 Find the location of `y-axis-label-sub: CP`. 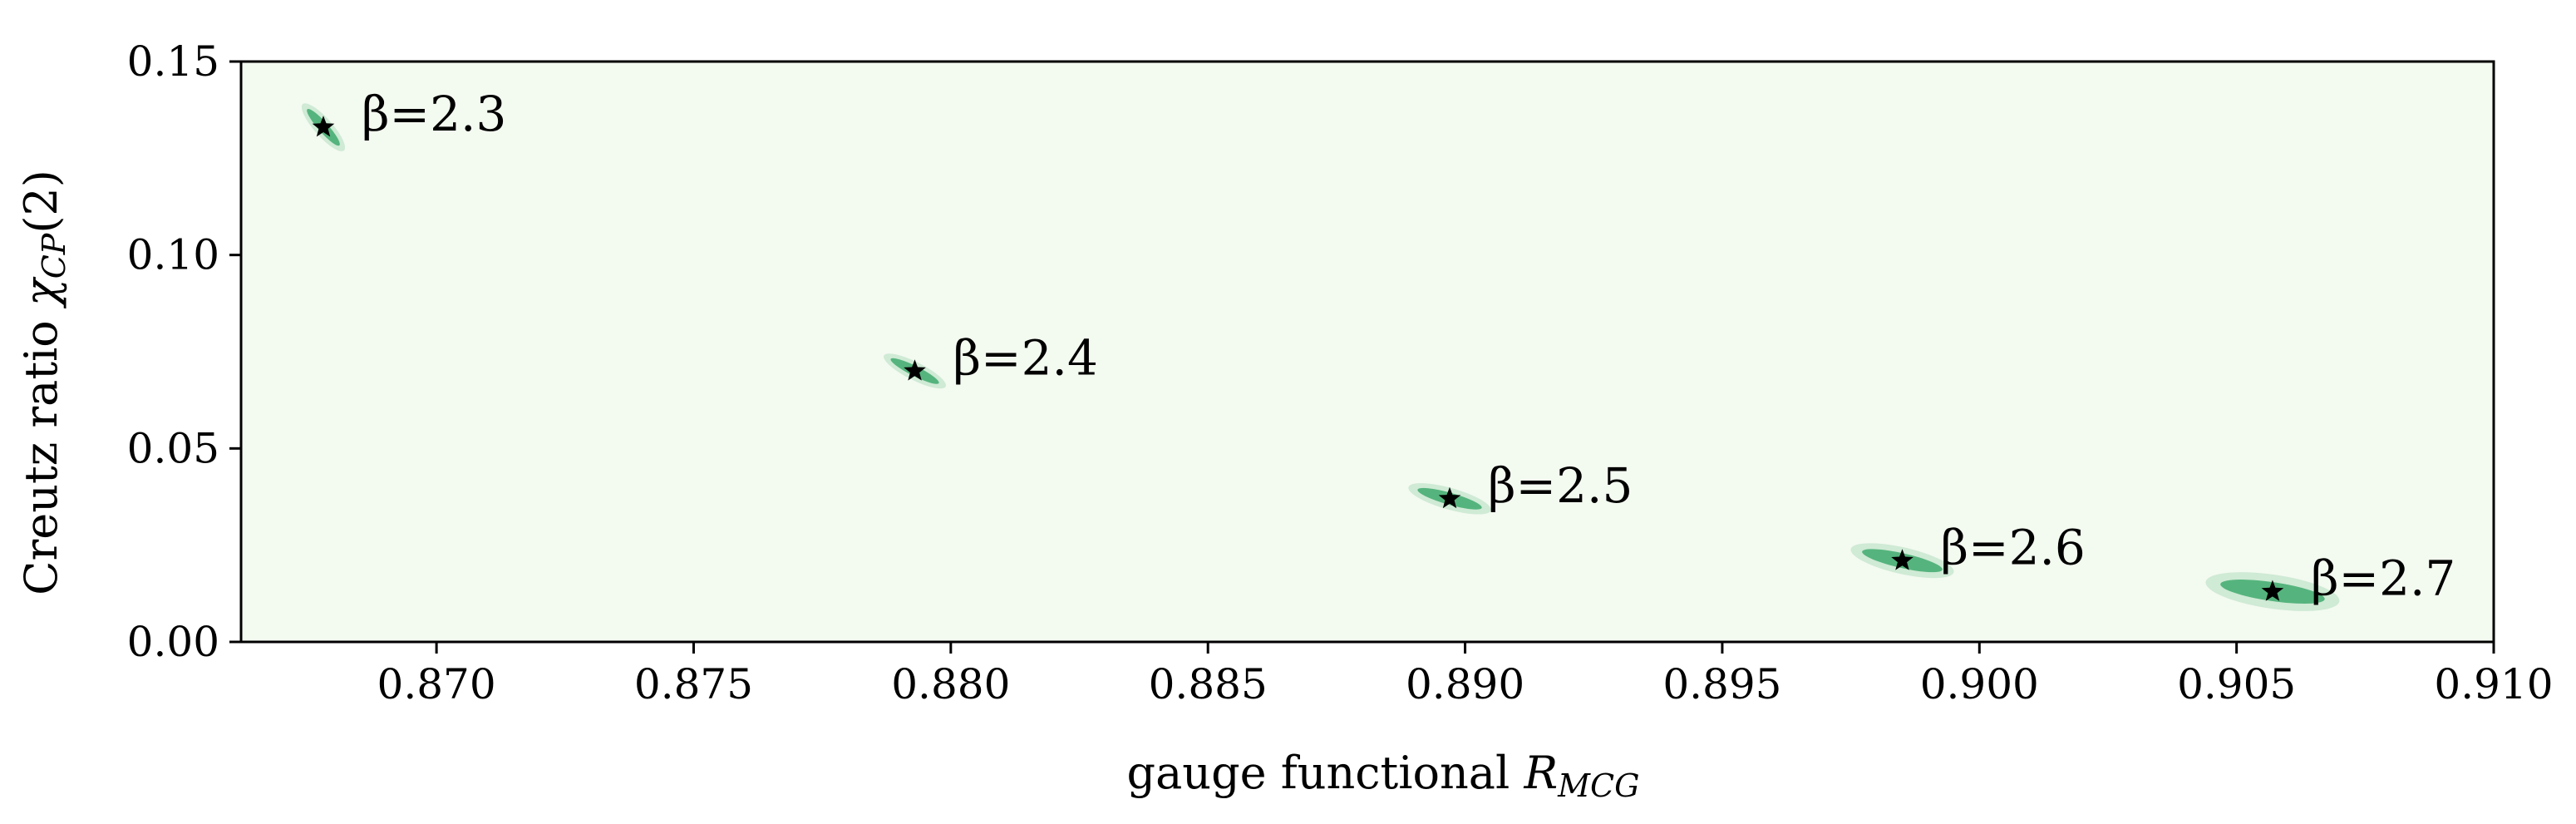

y-axis-label-sub: CP is located at coordinates (54, 255).